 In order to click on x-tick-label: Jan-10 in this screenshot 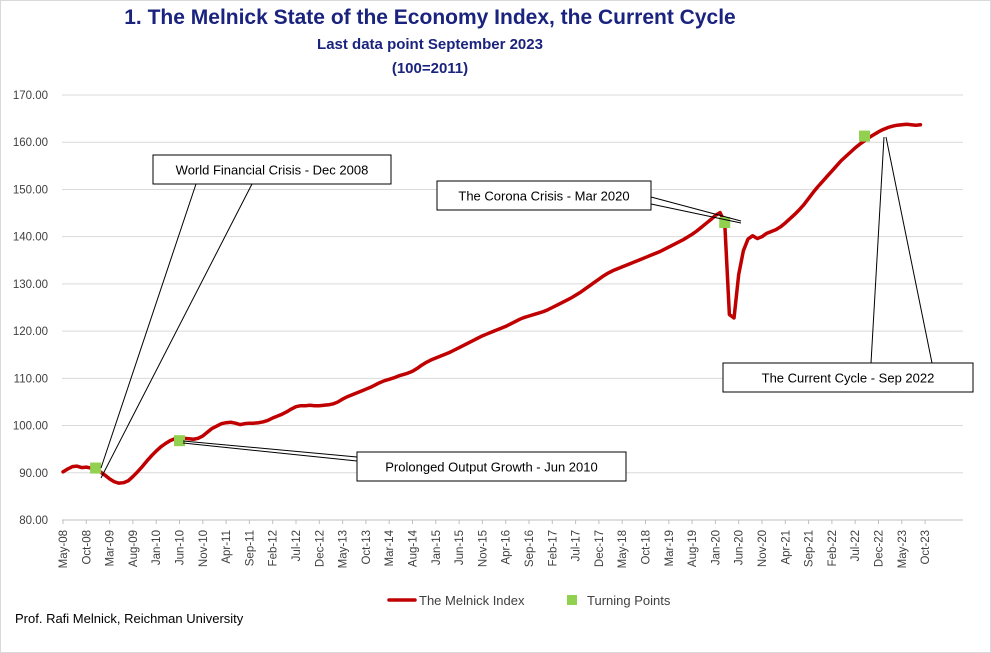, I will do `click(157, 547)`.